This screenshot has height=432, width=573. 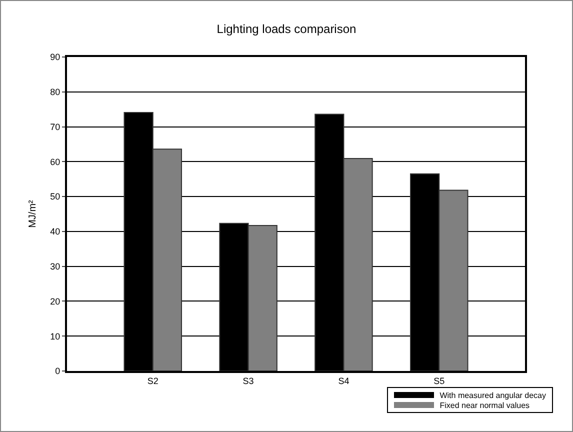 I want to click on legend-label: With measured angular decay, so click(x=493, y=395).